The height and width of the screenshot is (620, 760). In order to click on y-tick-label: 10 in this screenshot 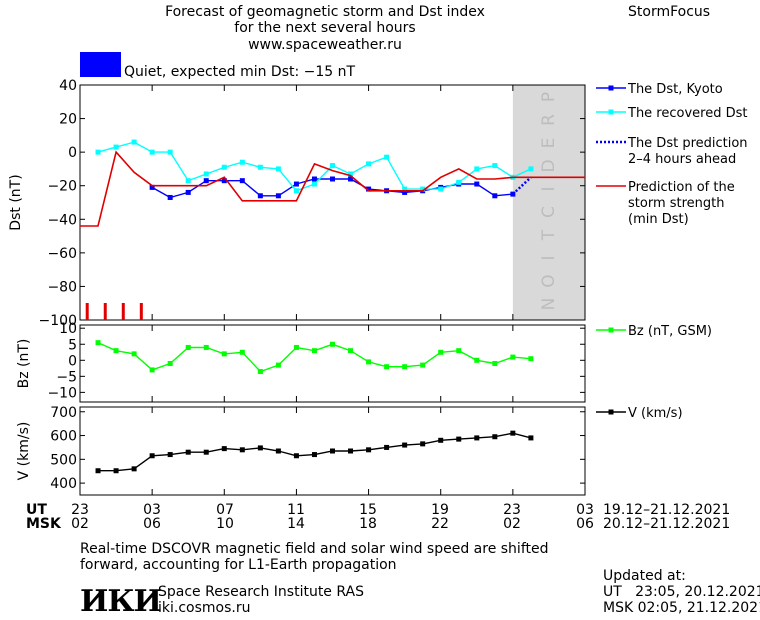, I will do `click(68, 329)`.